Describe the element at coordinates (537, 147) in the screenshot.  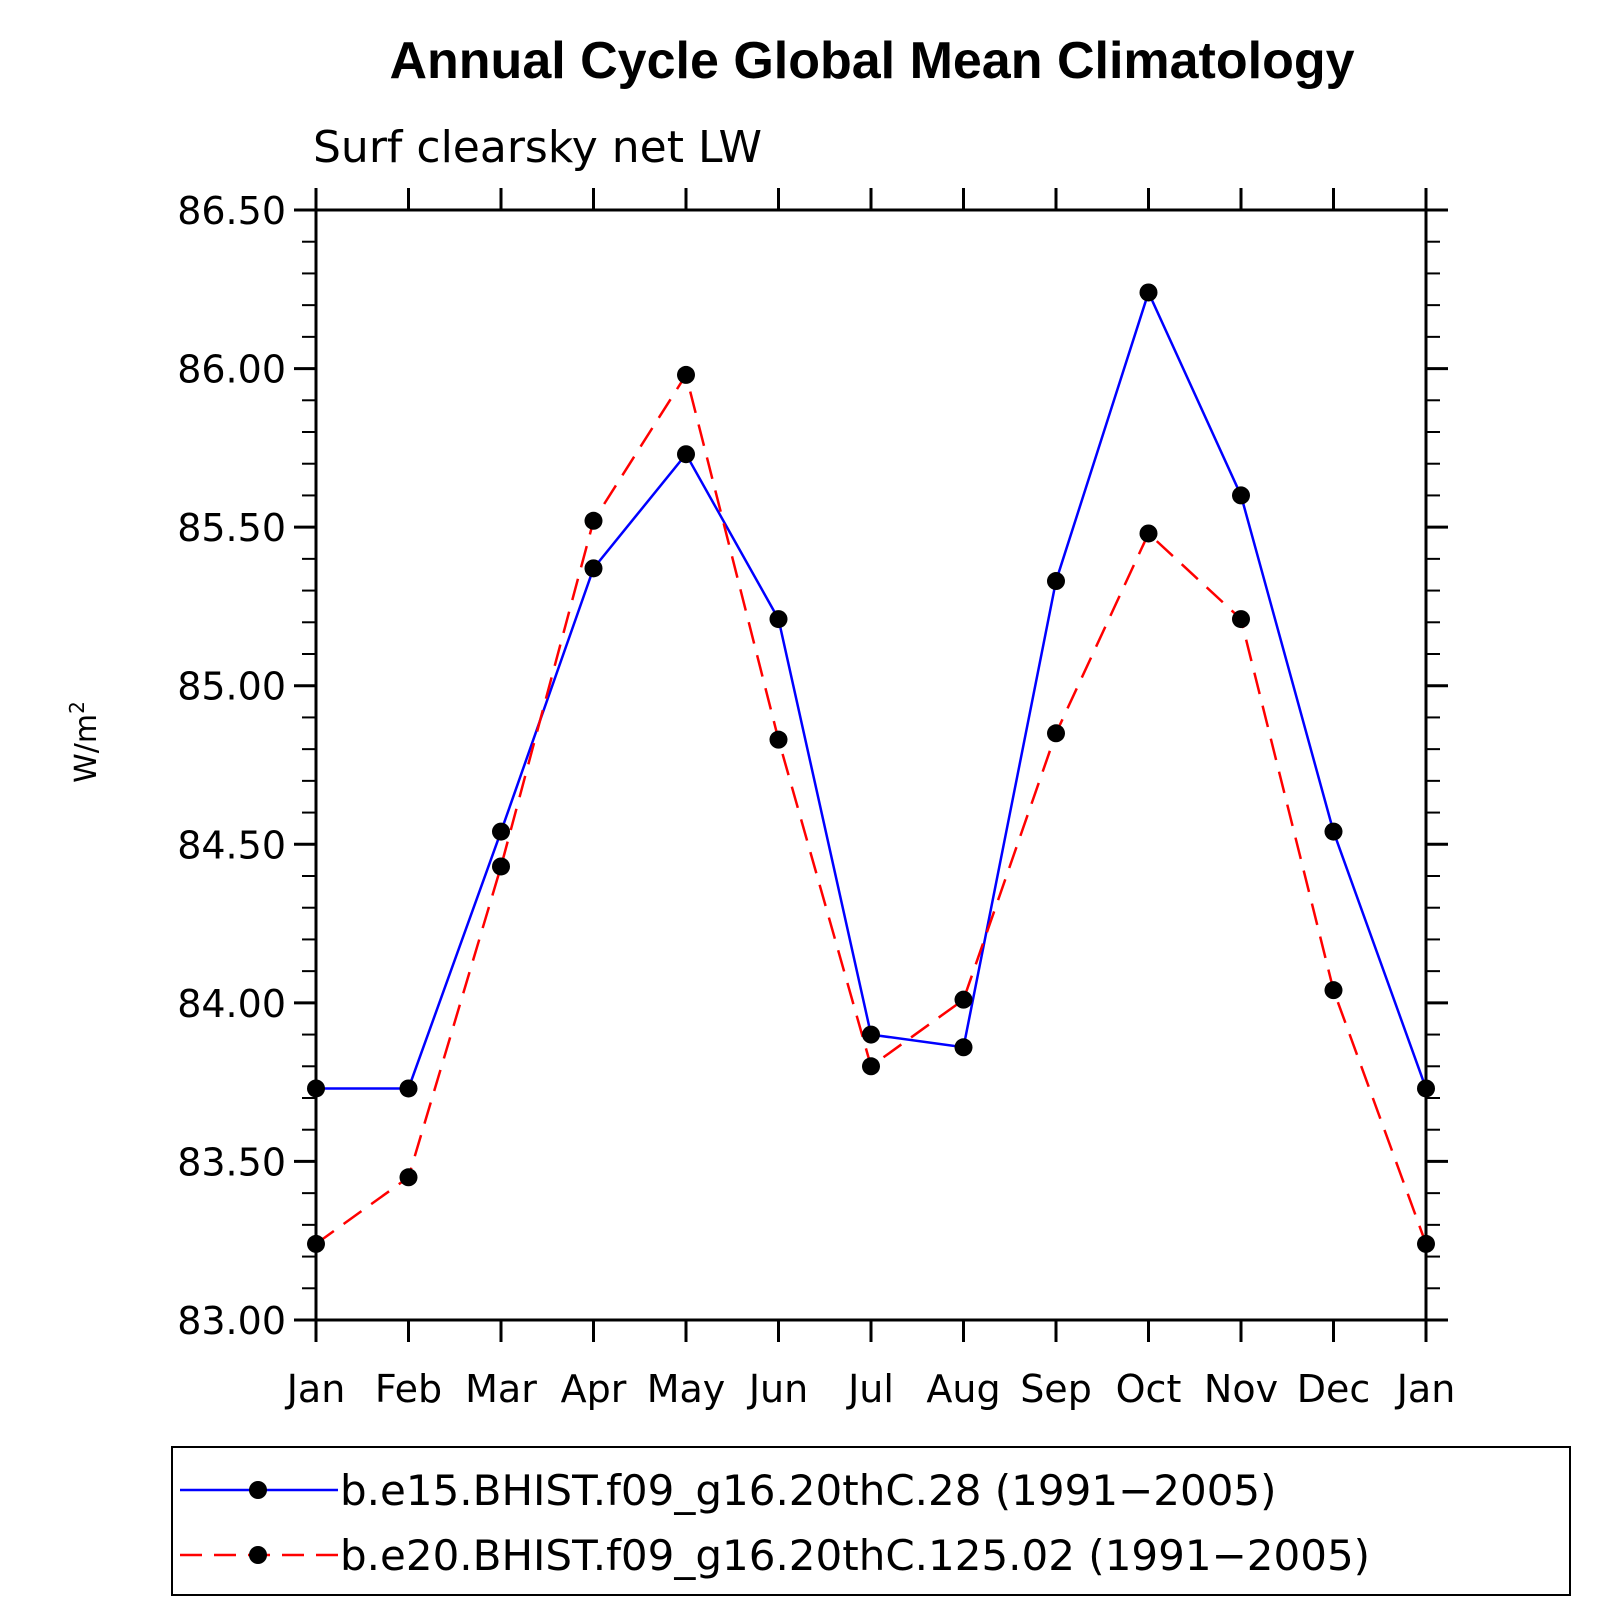
I see `chart-subtitle: Surf clearsky net LW` at that location.